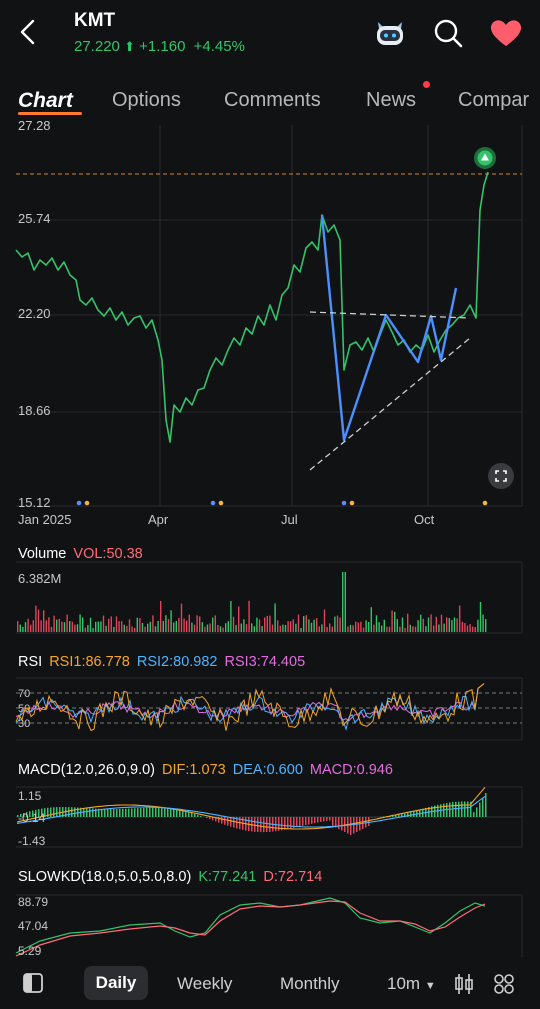 The image size is (540, 1009). What do you see at coordinates (80, 554) in the screenshot?
I see `volume-title: Volume VOL:50.38` at bounding box center [80, 554].